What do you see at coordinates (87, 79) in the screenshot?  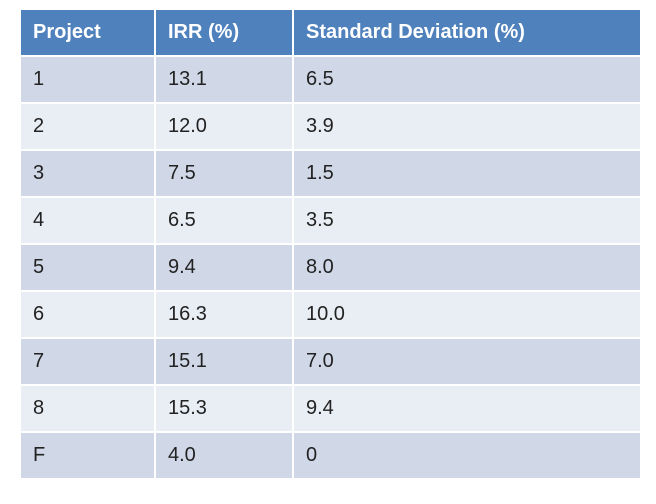 I see `cell-project: 1` at bounding box center [87, 79].